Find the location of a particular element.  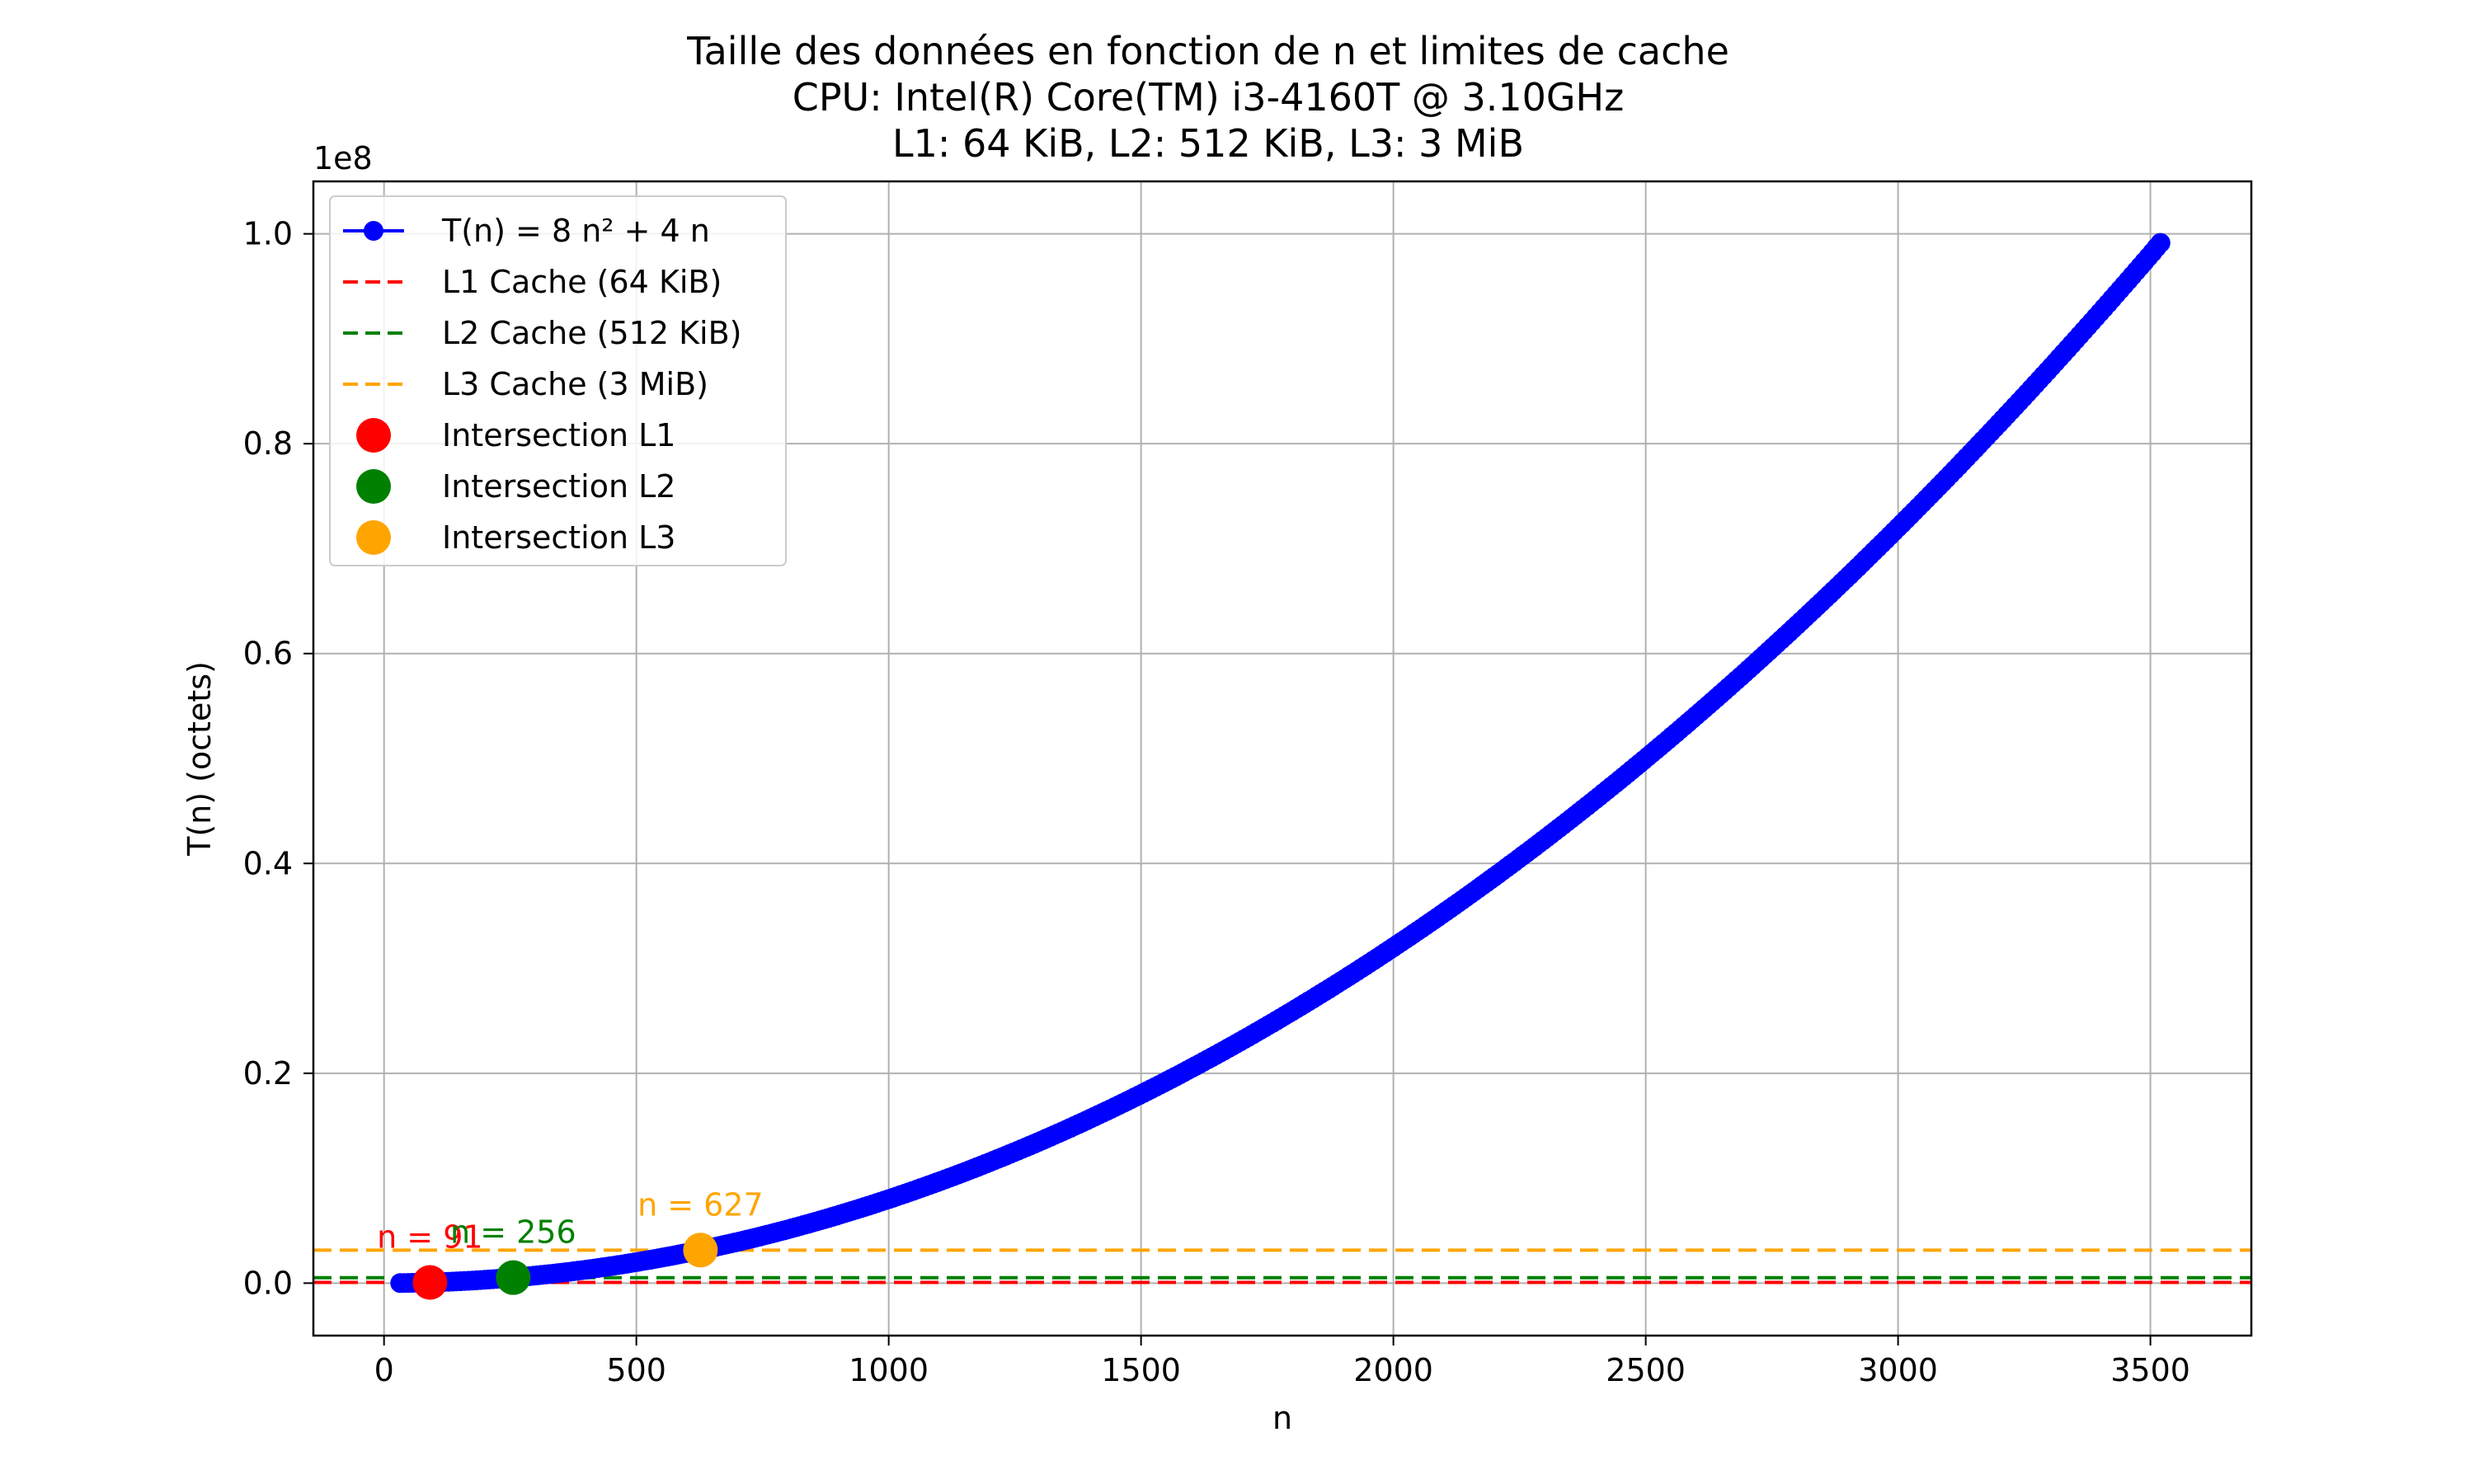

legend-box is located at coordinates (558, 380).